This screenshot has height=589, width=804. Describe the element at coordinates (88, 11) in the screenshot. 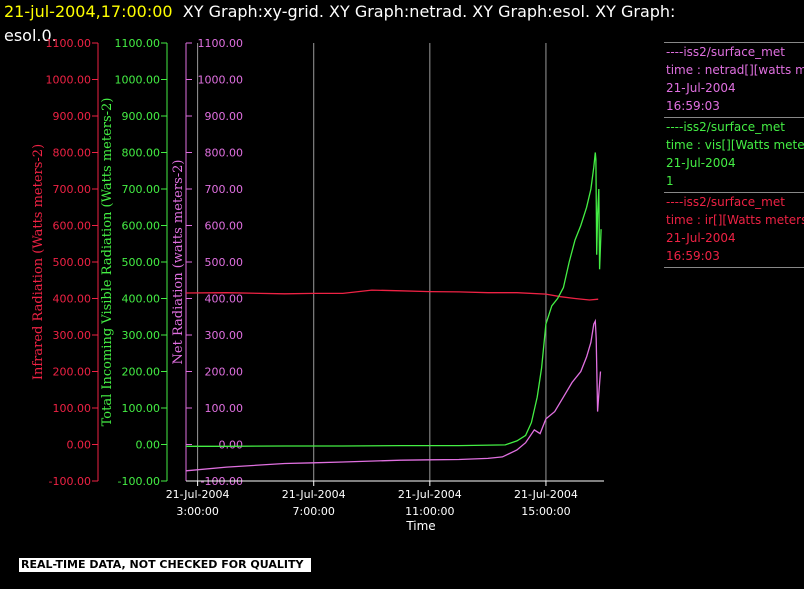

I see `header-timestamp: 21-jul-2004,17:00:00` at that location.